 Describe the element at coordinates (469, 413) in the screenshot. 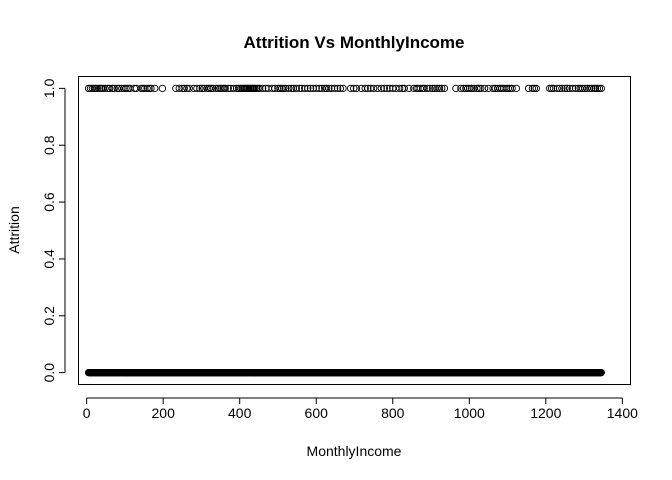

I see `x-tick-label: 1000` at that location.